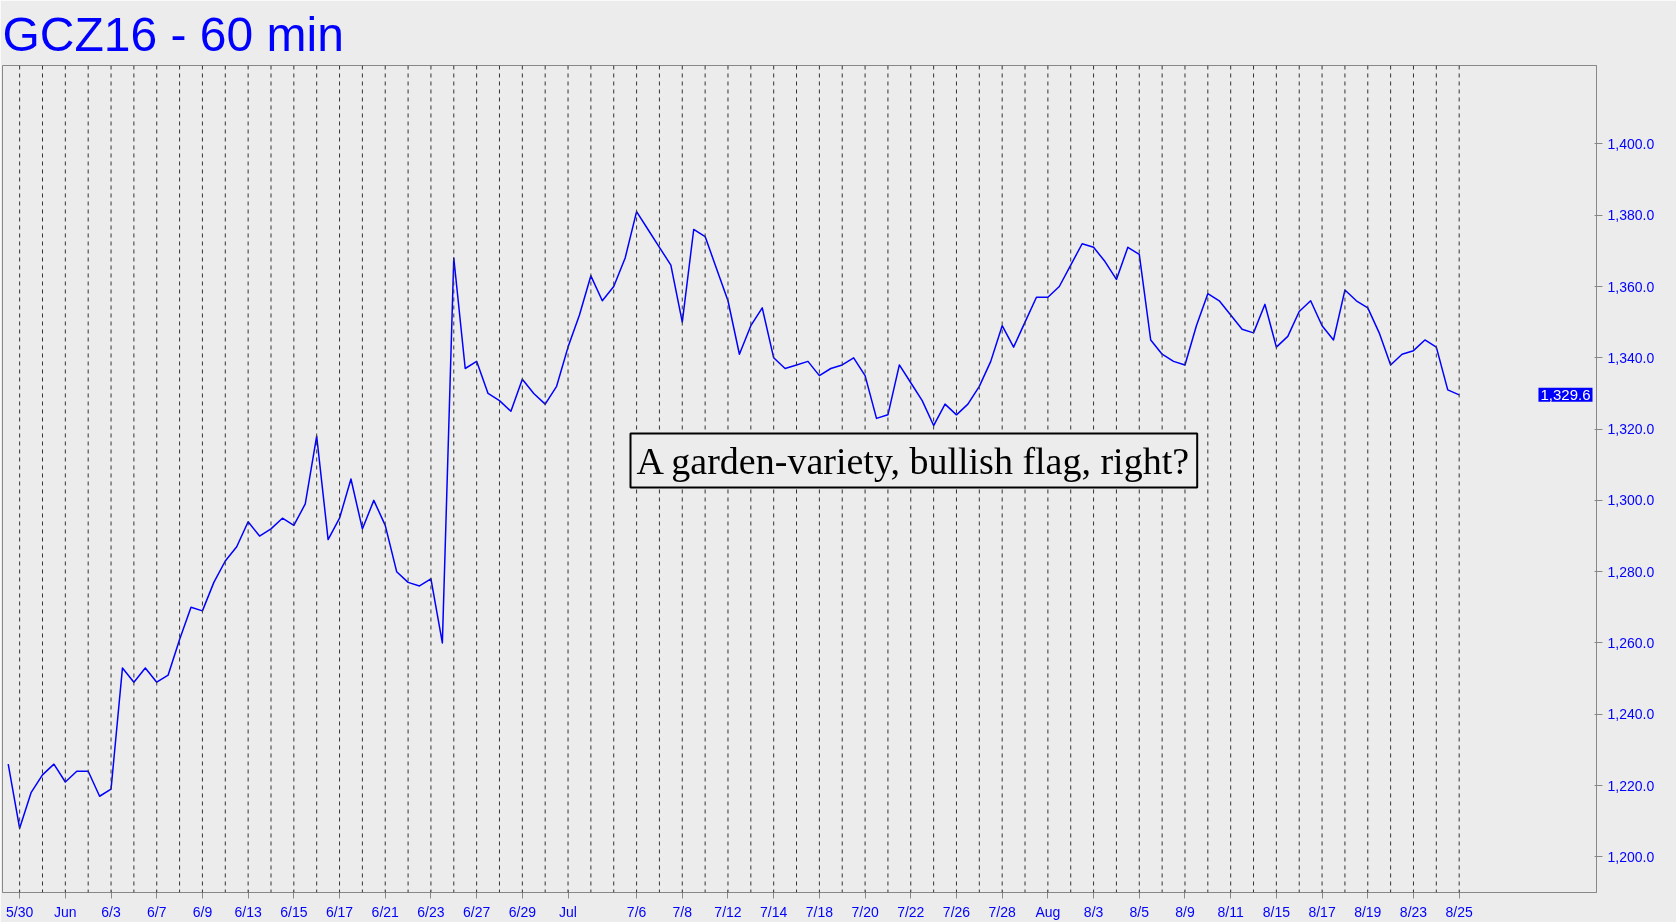 Image resolution: width=1676 pixels, height=922 pixels. What do you see at coordinates (1631, 785) in the screenshot?
I see `y-tick-label: 1,220.0` at bounding box center [1631, 785].